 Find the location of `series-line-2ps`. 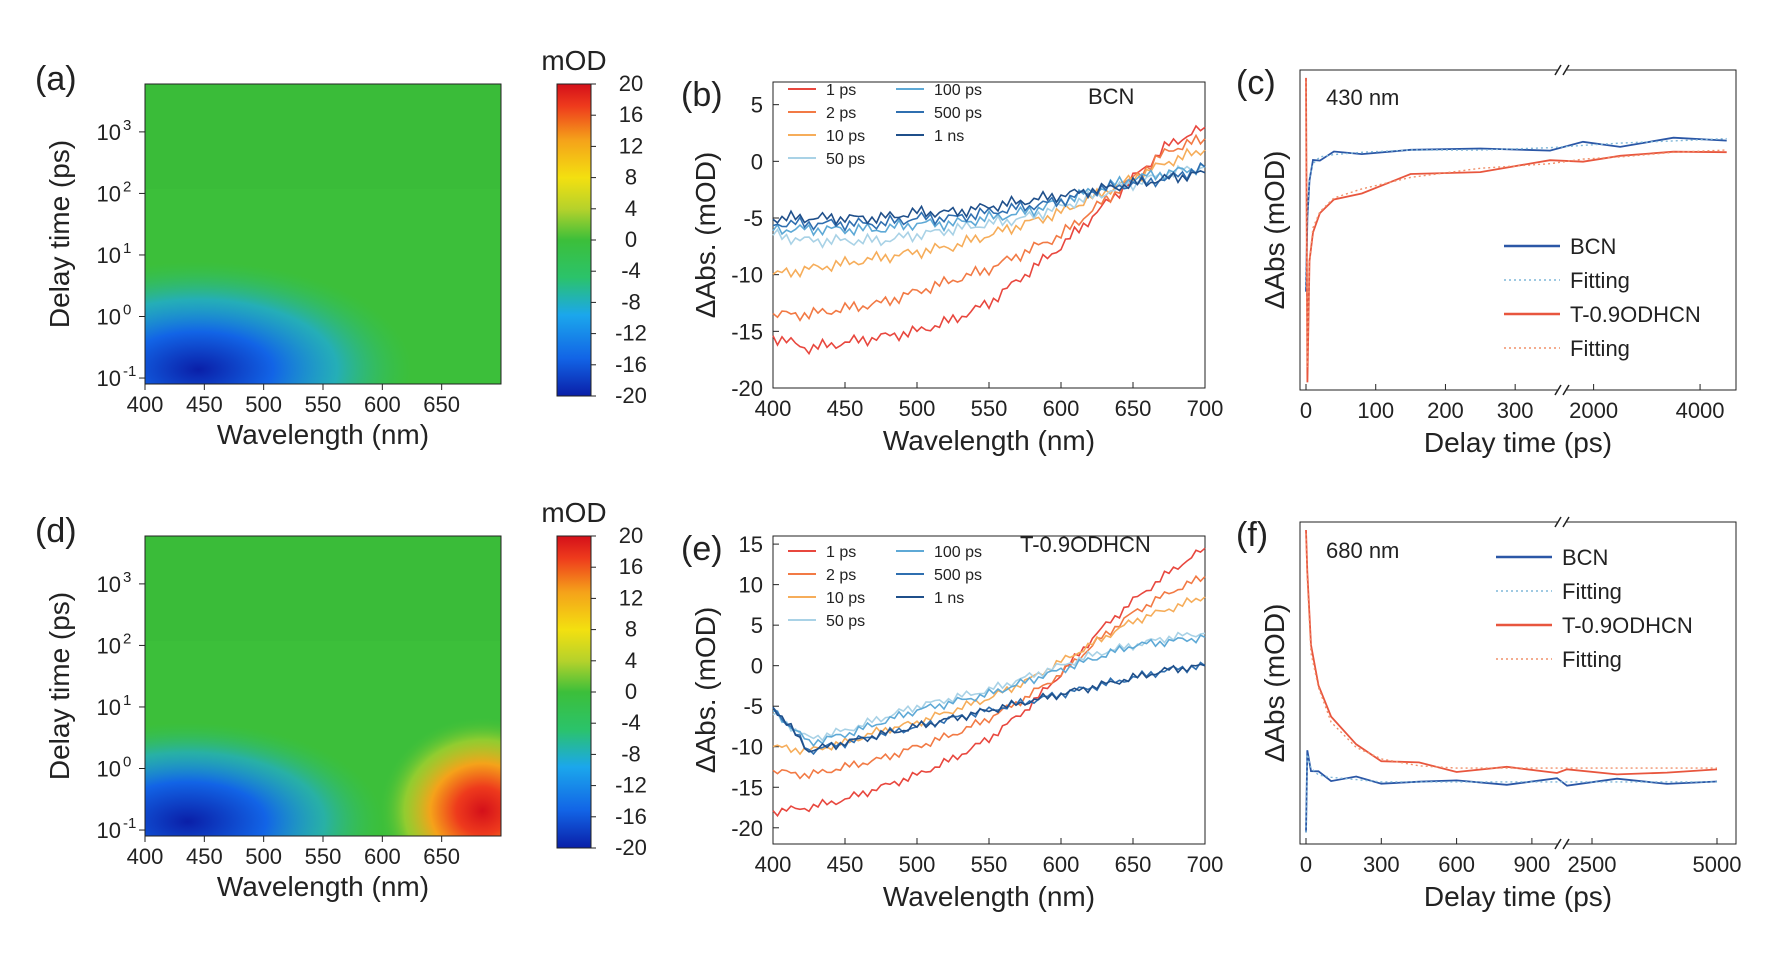

series-line-2ps is located at coordinates (989, 677).